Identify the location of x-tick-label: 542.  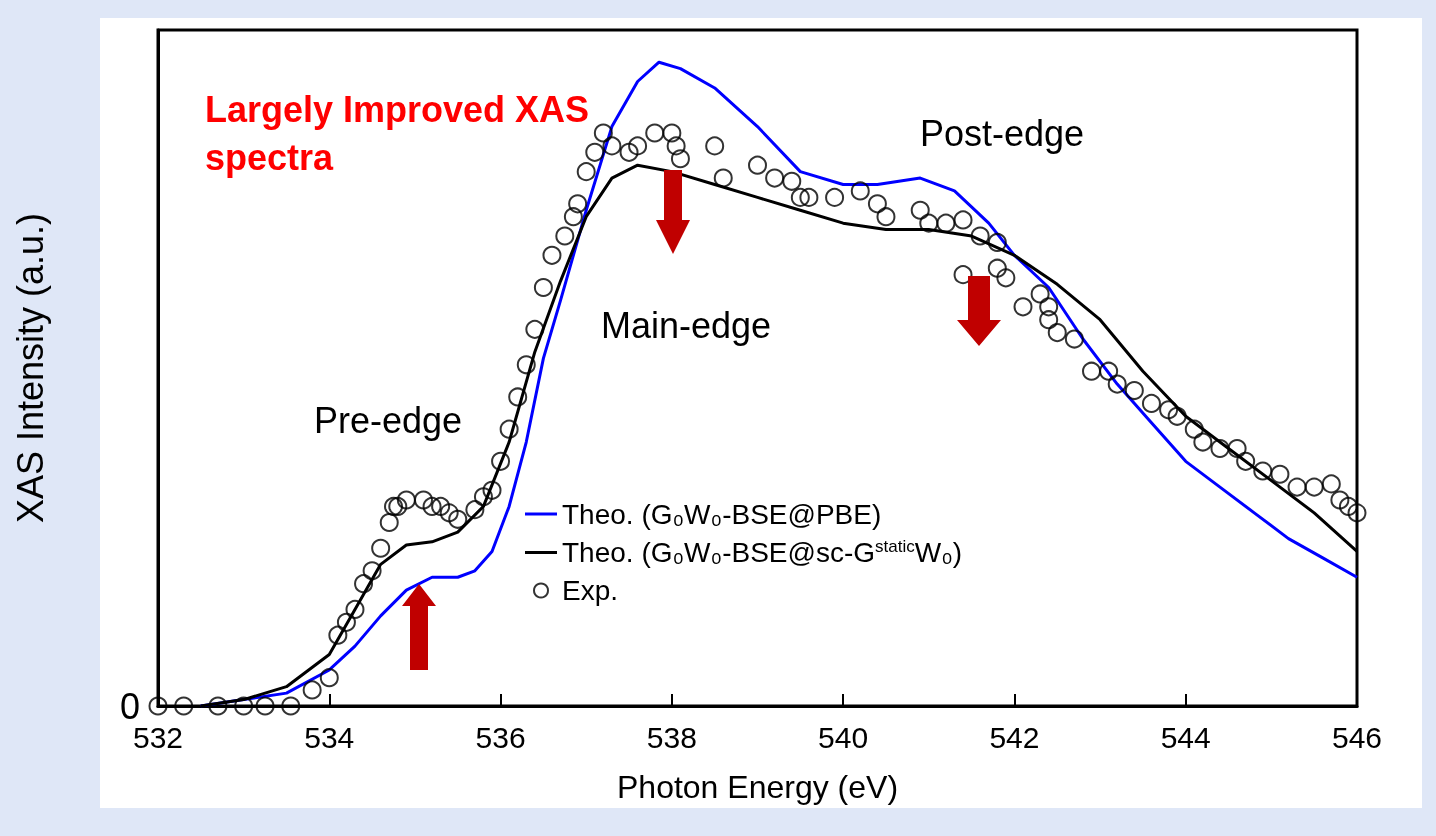
(1014, 737).